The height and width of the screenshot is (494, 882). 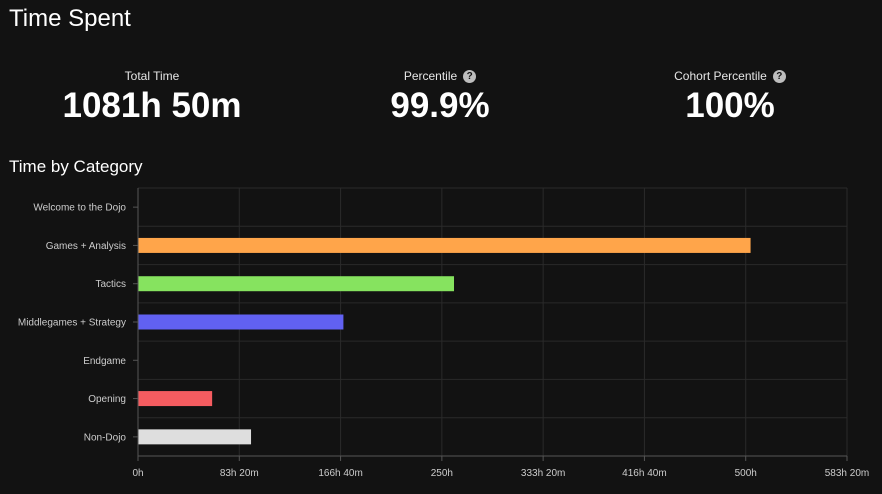 I want to click on y-tick-label: Opening, so click(x=107, y=399).